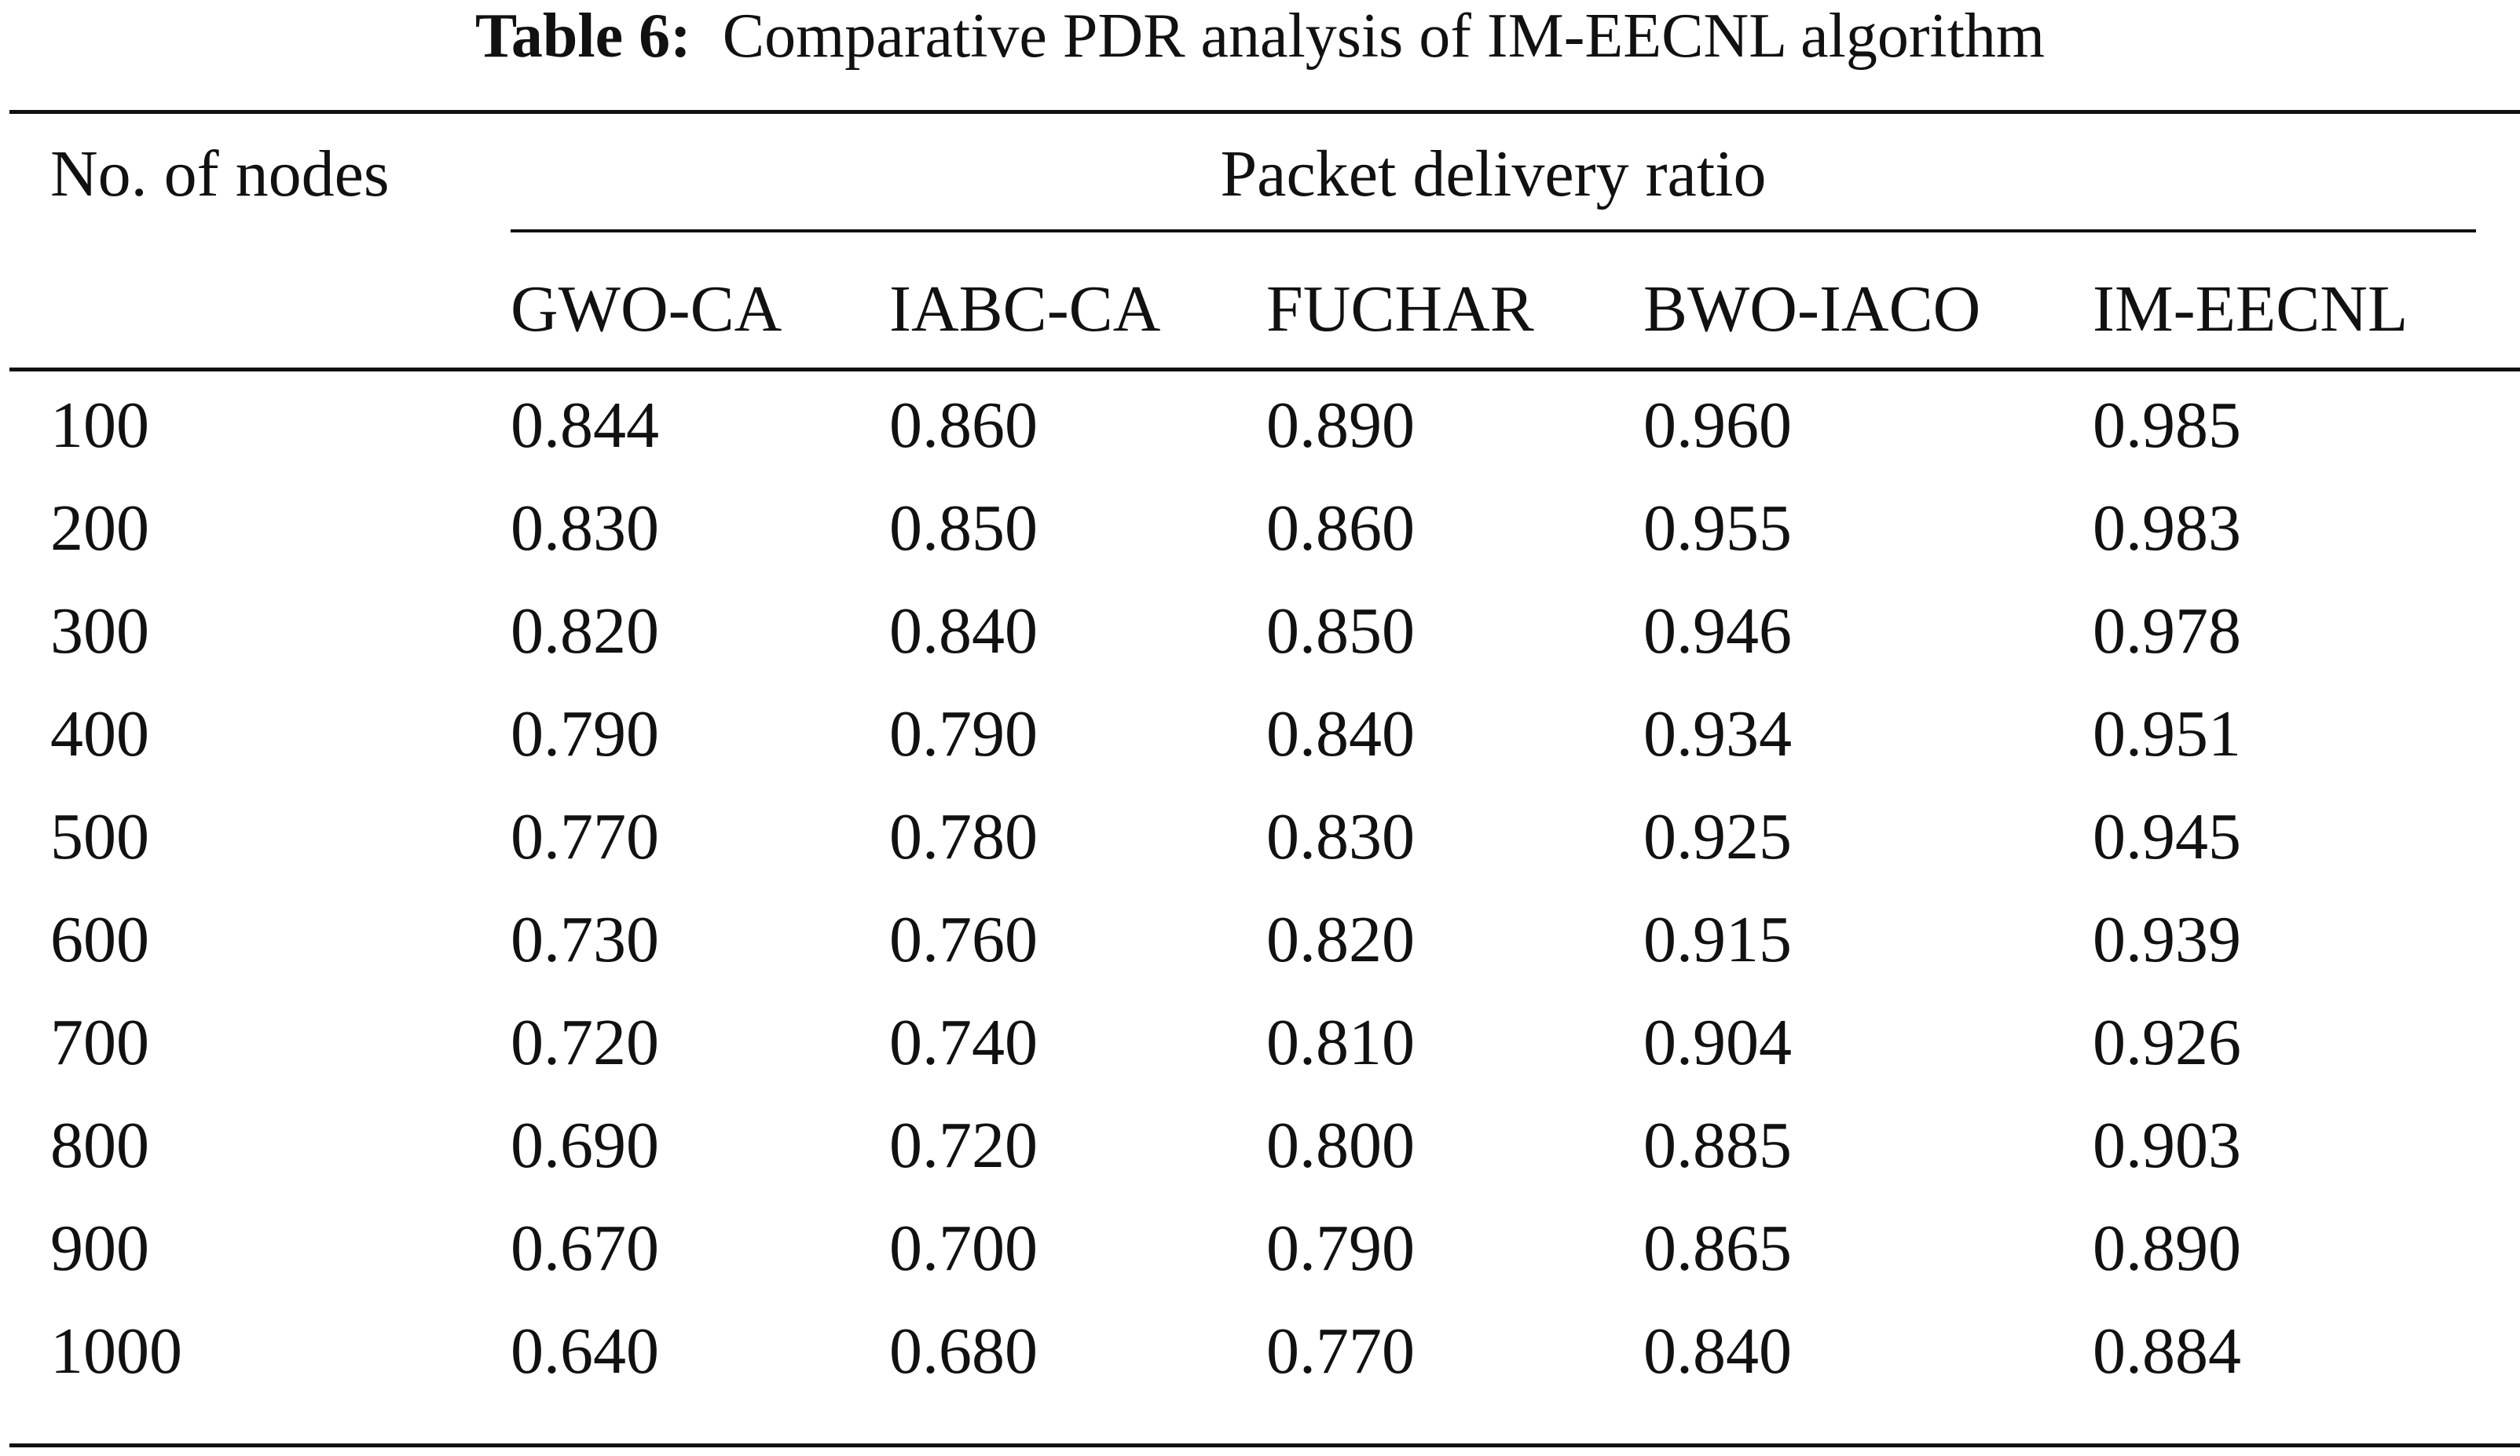  Describe the element at coordinates (1812, 309) in the screenshot. I see `header-col-bwo-iaco: BWO-IACO` at that location.